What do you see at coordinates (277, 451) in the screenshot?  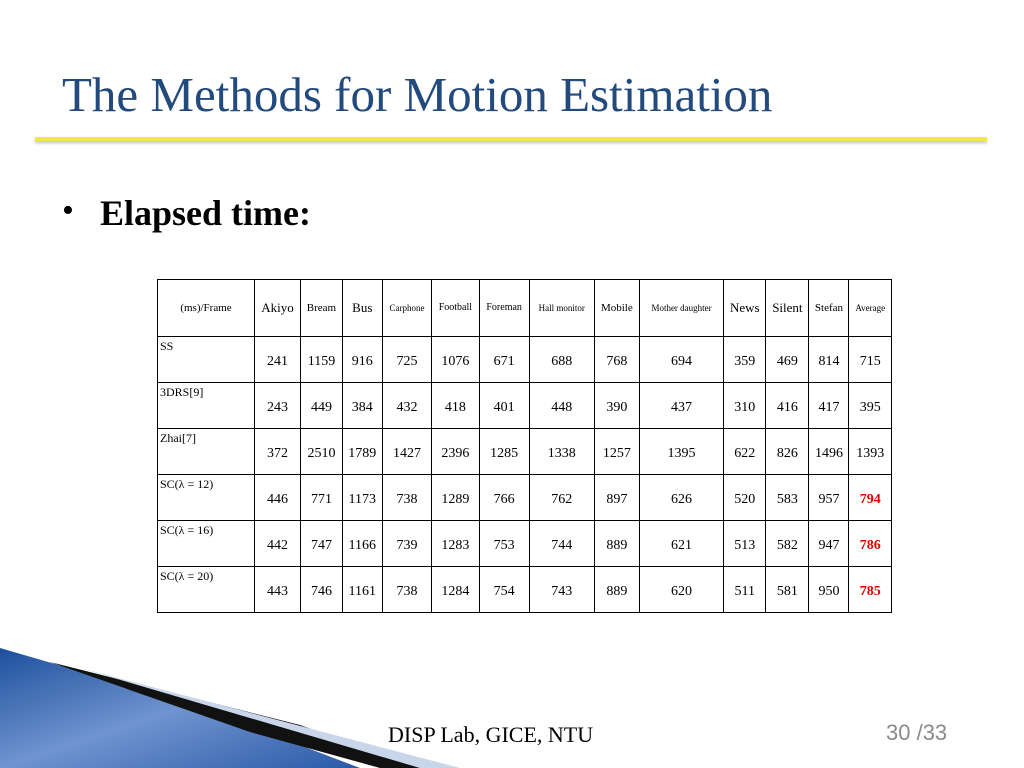 I see `value-cell: 372` at bounding box center [277, 451].